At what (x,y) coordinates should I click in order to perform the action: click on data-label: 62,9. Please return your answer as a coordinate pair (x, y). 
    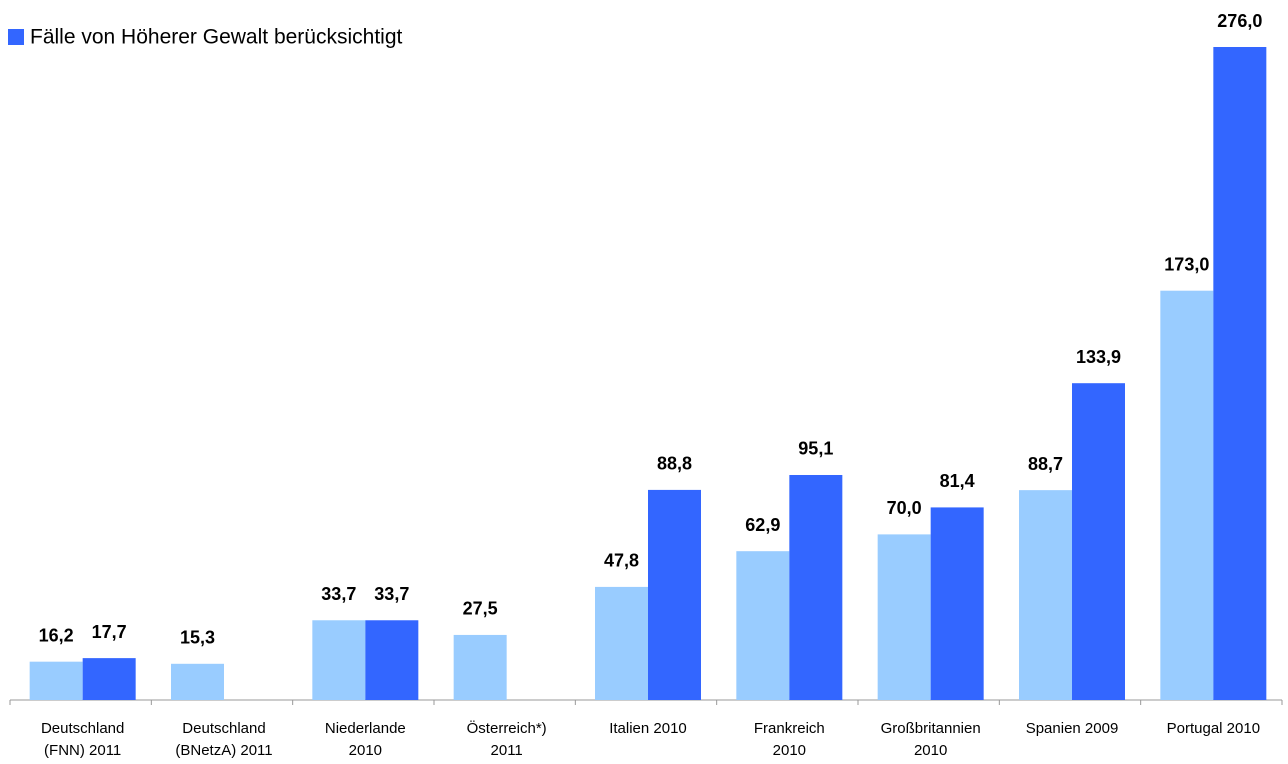
    Looking at the image, I should click on (762, 525).